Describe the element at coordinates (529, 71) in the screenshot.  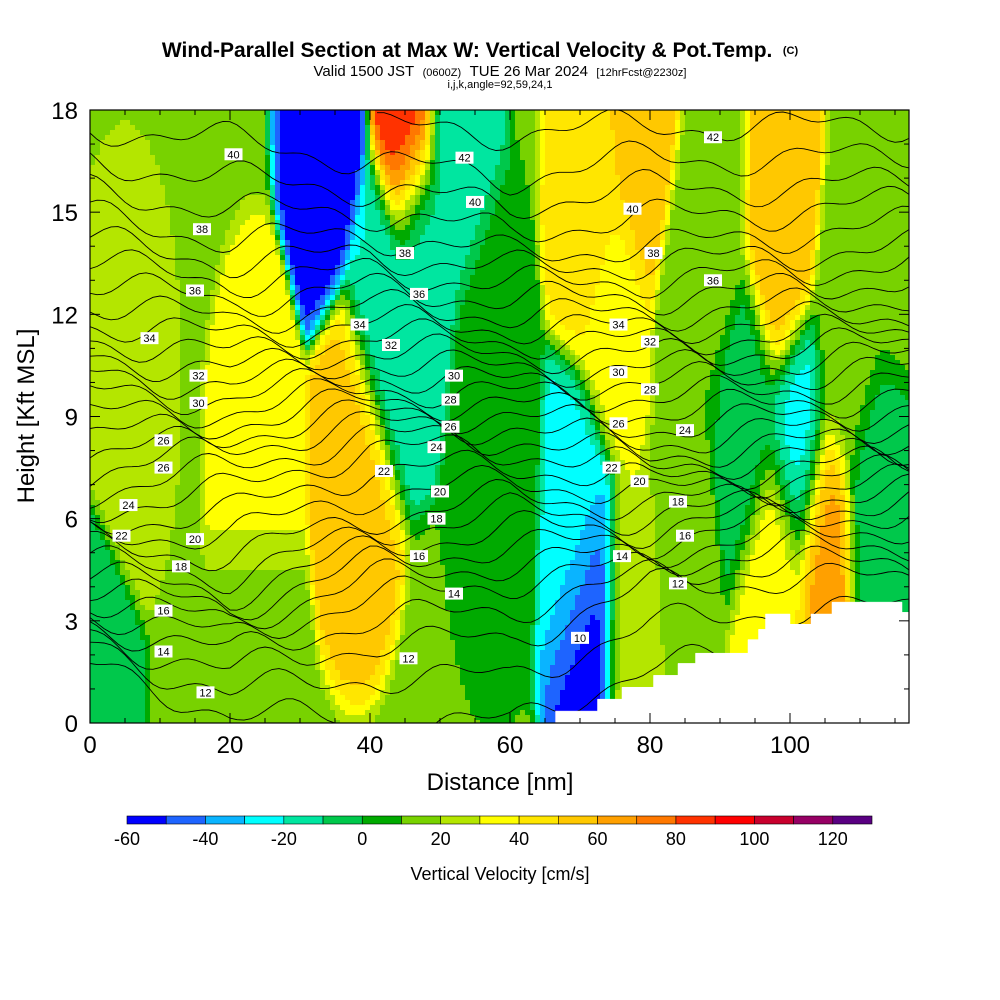
I see `valid-date: TUE 26 Mar 2024` at that location.